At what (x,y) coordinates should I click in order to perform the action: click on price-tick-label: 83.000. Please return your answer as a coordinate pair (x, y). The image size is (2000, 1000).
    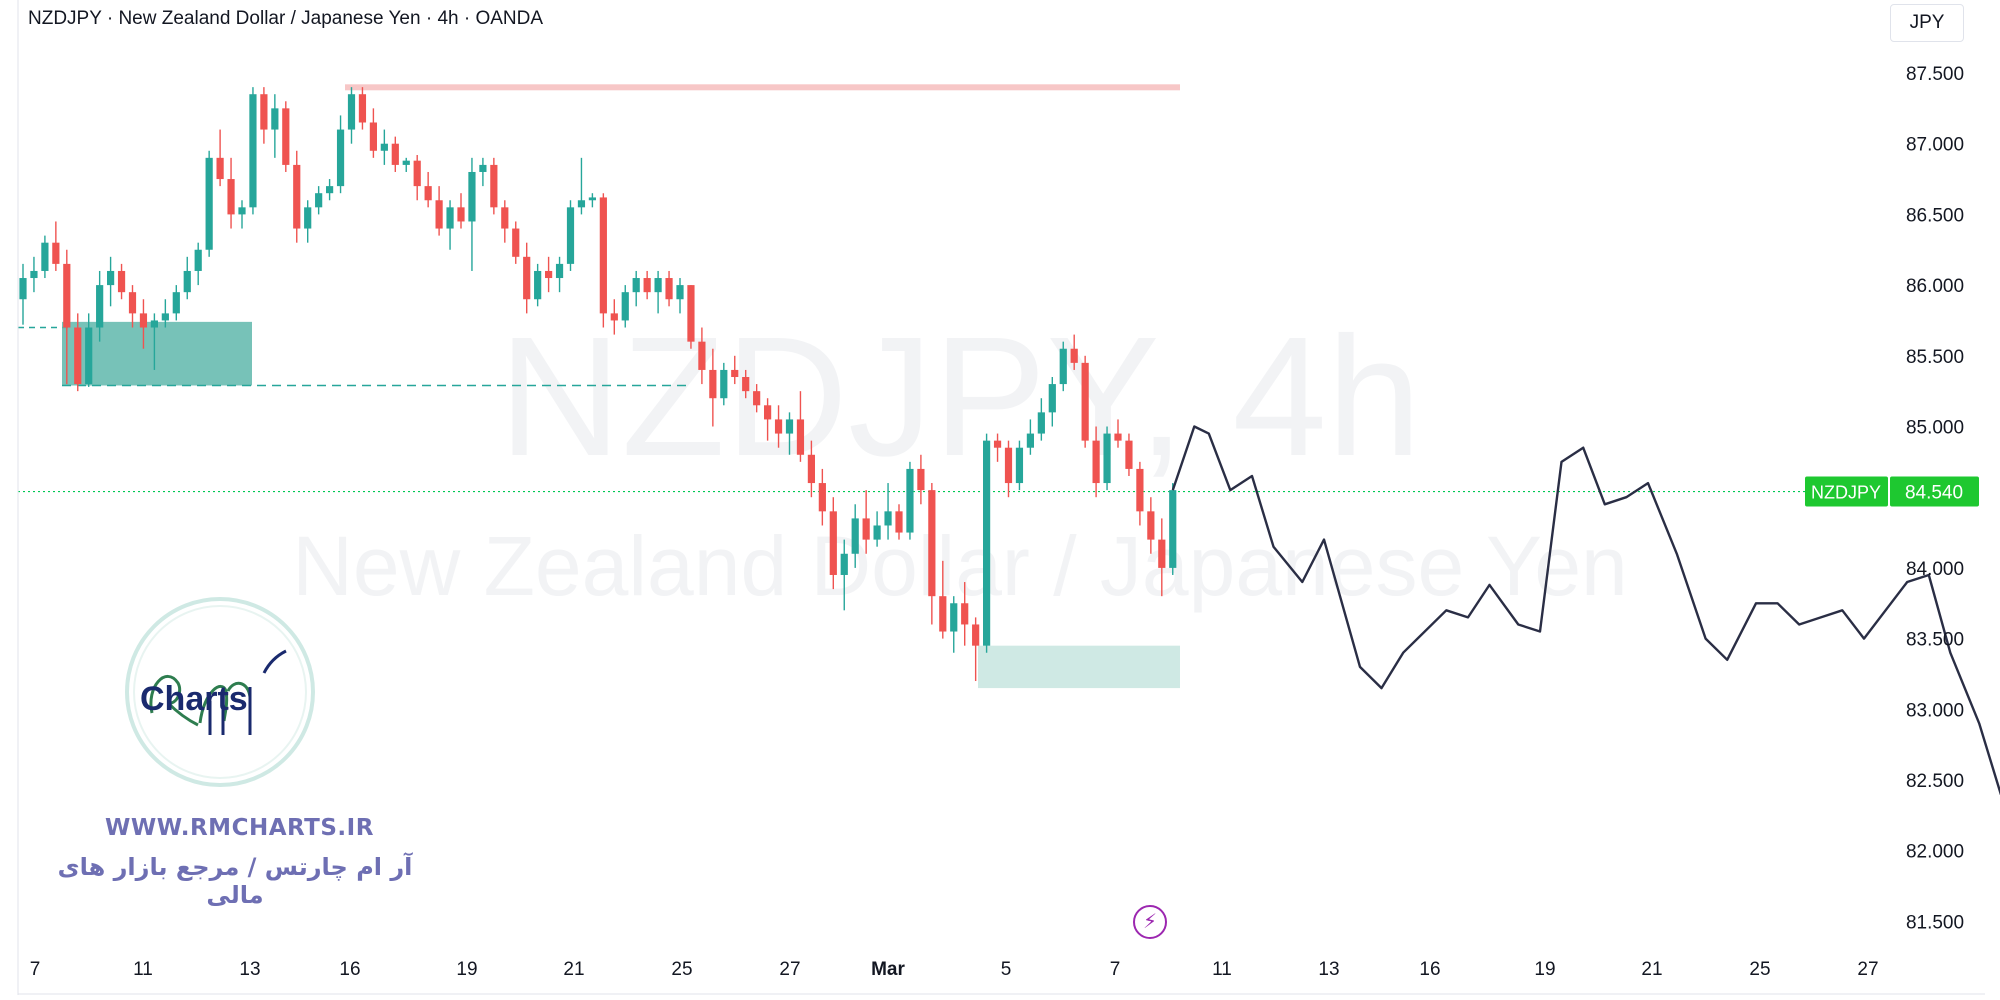
    Looking at the image, I should click on (1935, 710).